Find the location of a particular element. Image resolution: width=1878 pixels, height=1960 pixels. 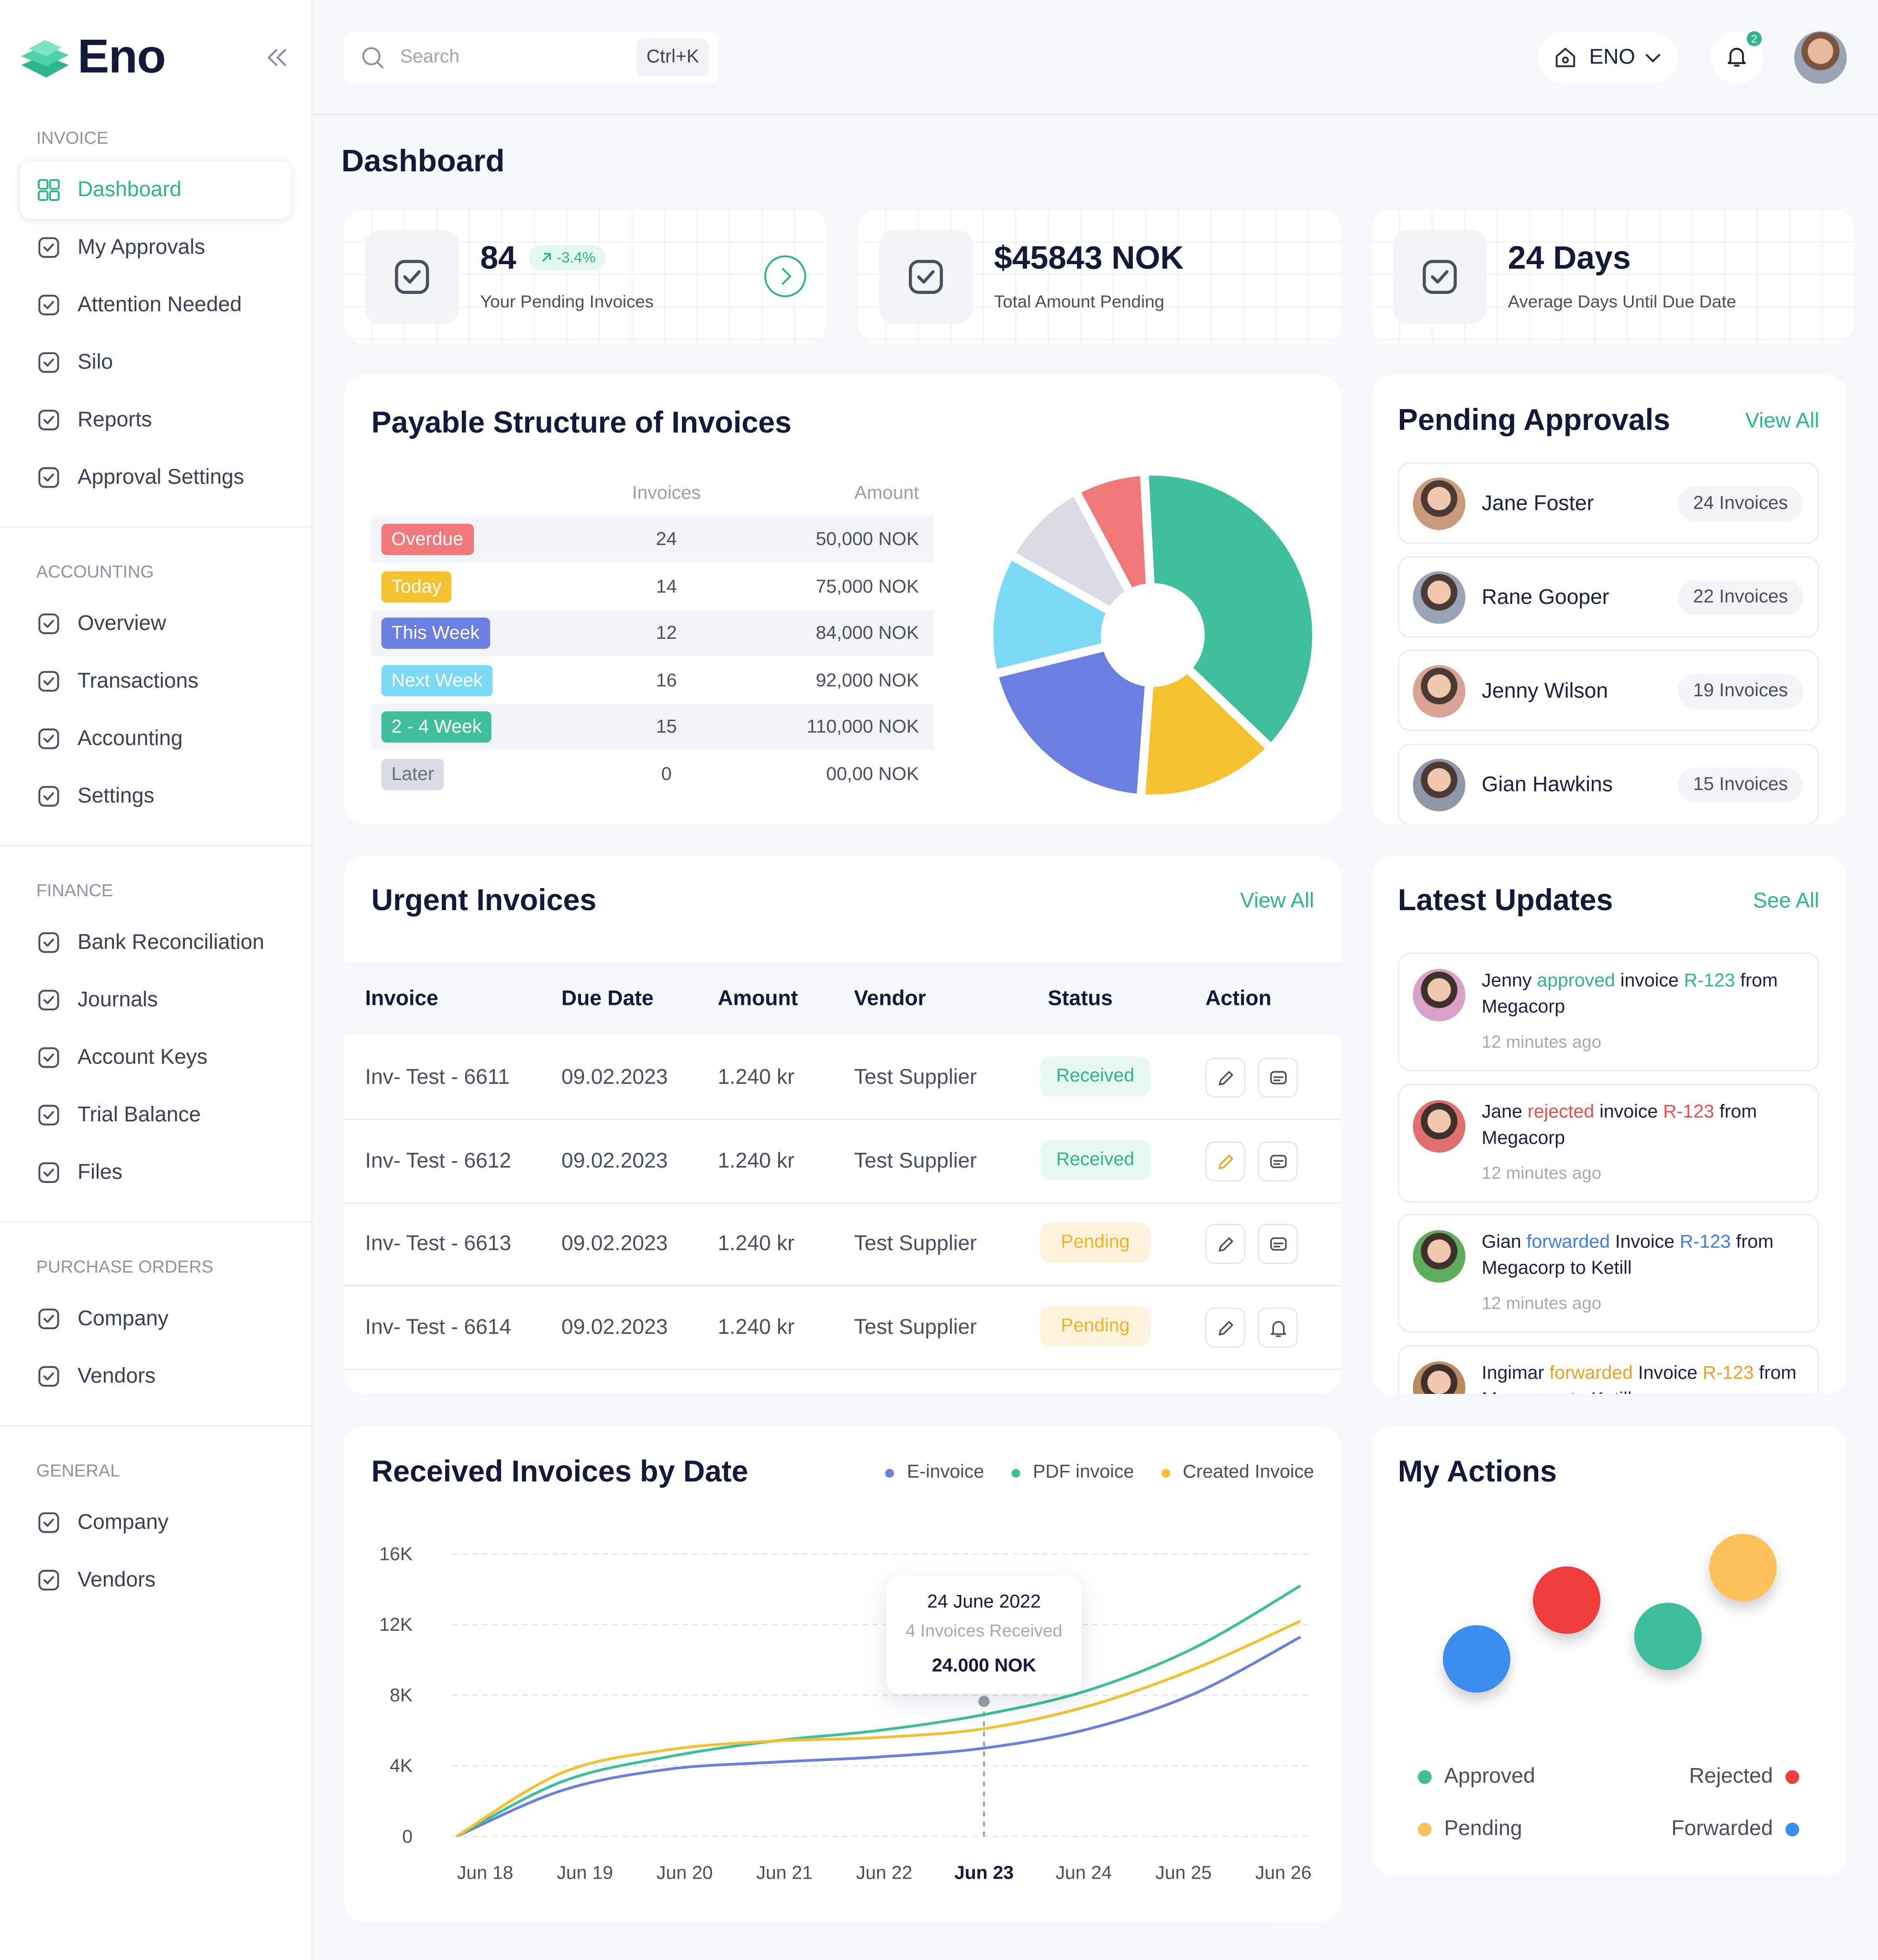

approval-item: Gian Hawkins 15 Invoices is located at coordinates (1608, 784).